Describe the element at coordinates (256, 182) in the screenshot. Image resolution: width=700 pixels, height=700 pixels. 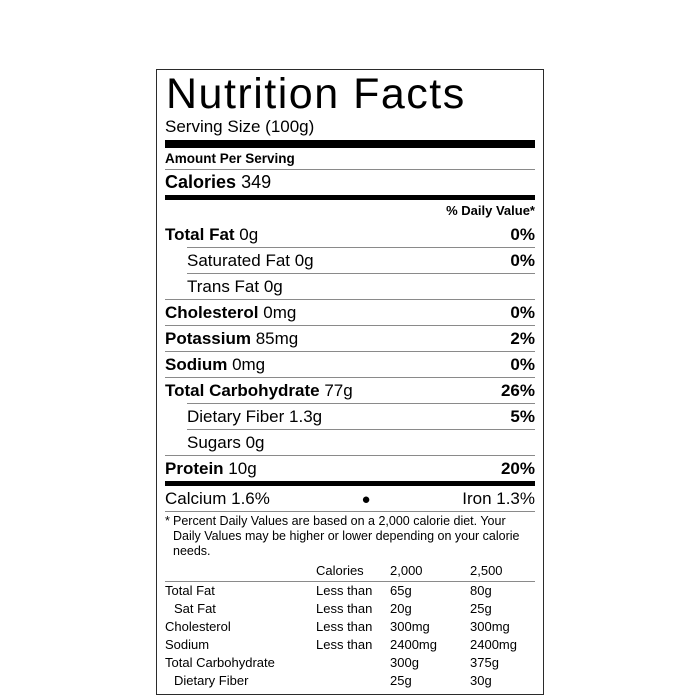
I see `calories-value: 349` at that location.